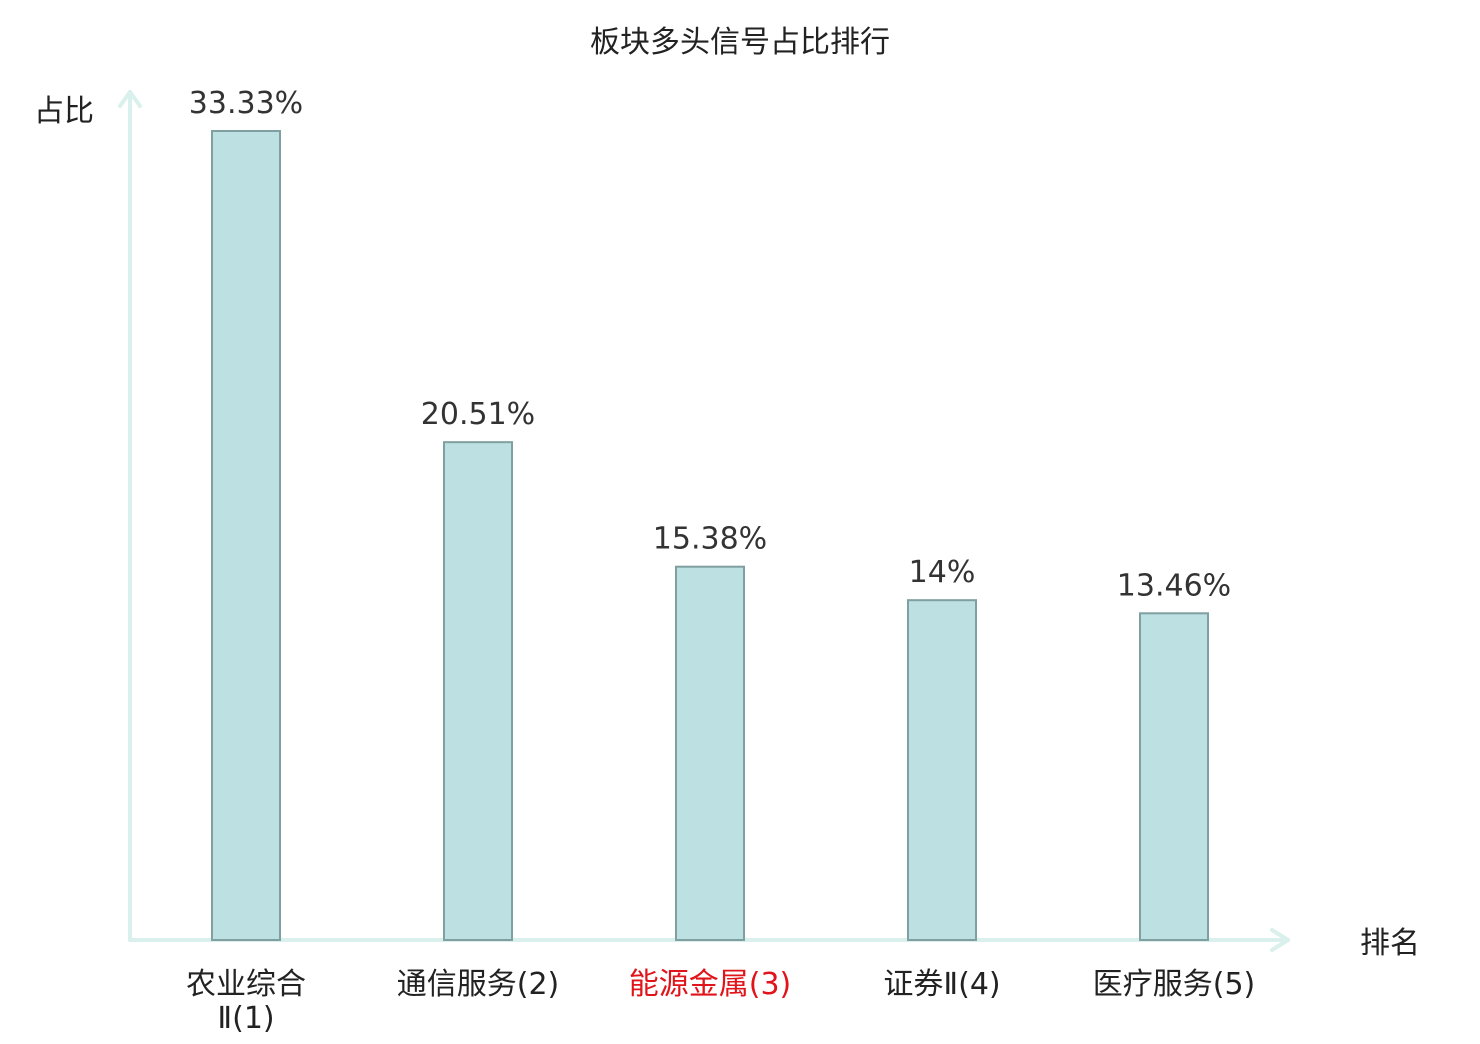 The width and height of the screenshot is (1480, 1044). I want to click on category-label: Ⅱ(1), so click(245, 1018).